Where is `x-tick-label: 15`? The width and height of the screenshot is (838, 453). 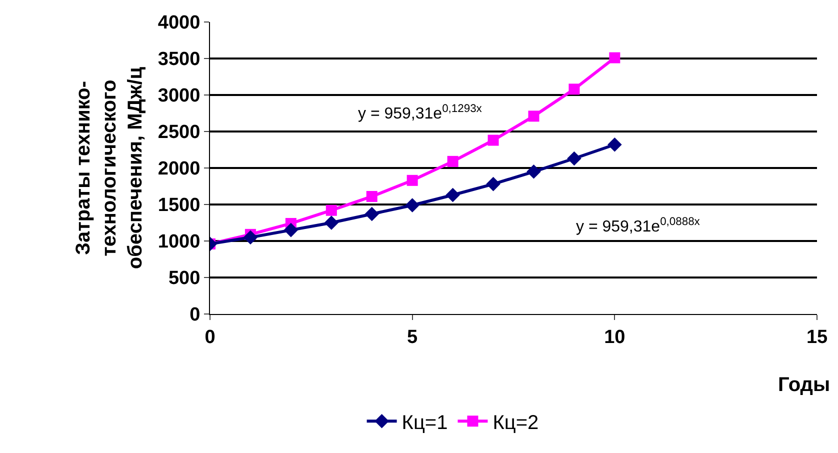 x-tick-label: 15 is located at coordinates (817, 337).